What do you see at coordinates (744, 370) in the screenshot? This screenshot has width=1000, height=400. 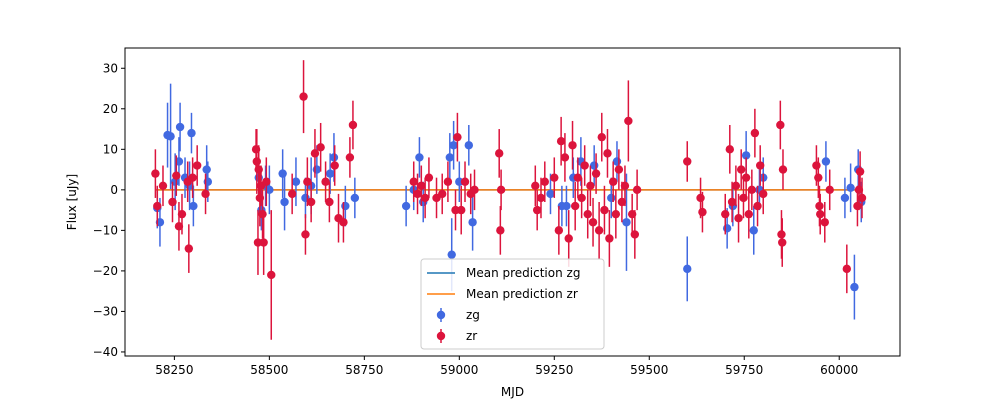 I see `x-tick-label: 59750` at bounding box center [744, 370].